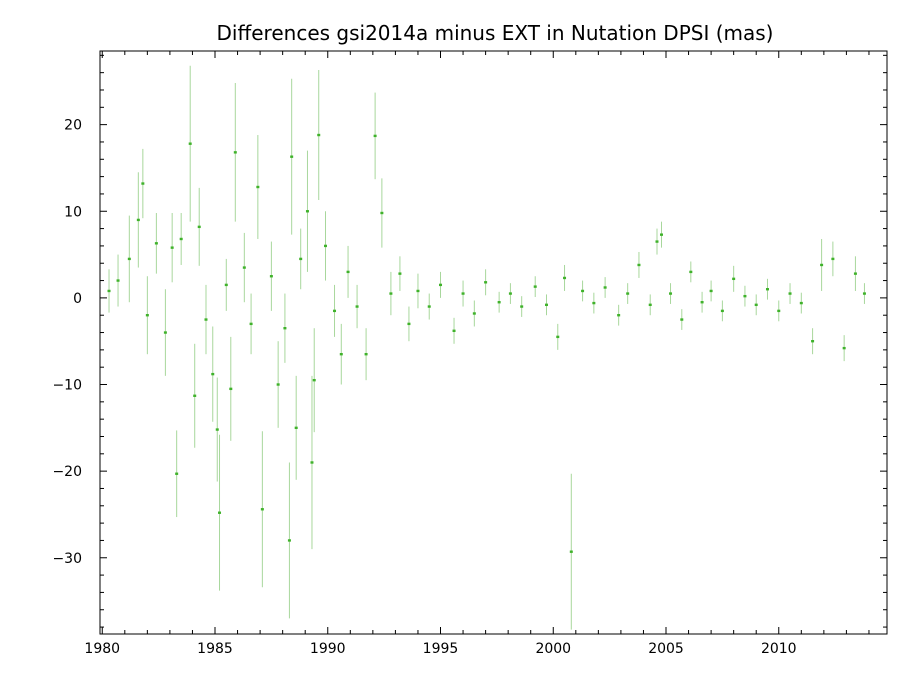 This screenshot has width=905, height=692. I want to click on x-tick-label: 2000, so click(553, 649).